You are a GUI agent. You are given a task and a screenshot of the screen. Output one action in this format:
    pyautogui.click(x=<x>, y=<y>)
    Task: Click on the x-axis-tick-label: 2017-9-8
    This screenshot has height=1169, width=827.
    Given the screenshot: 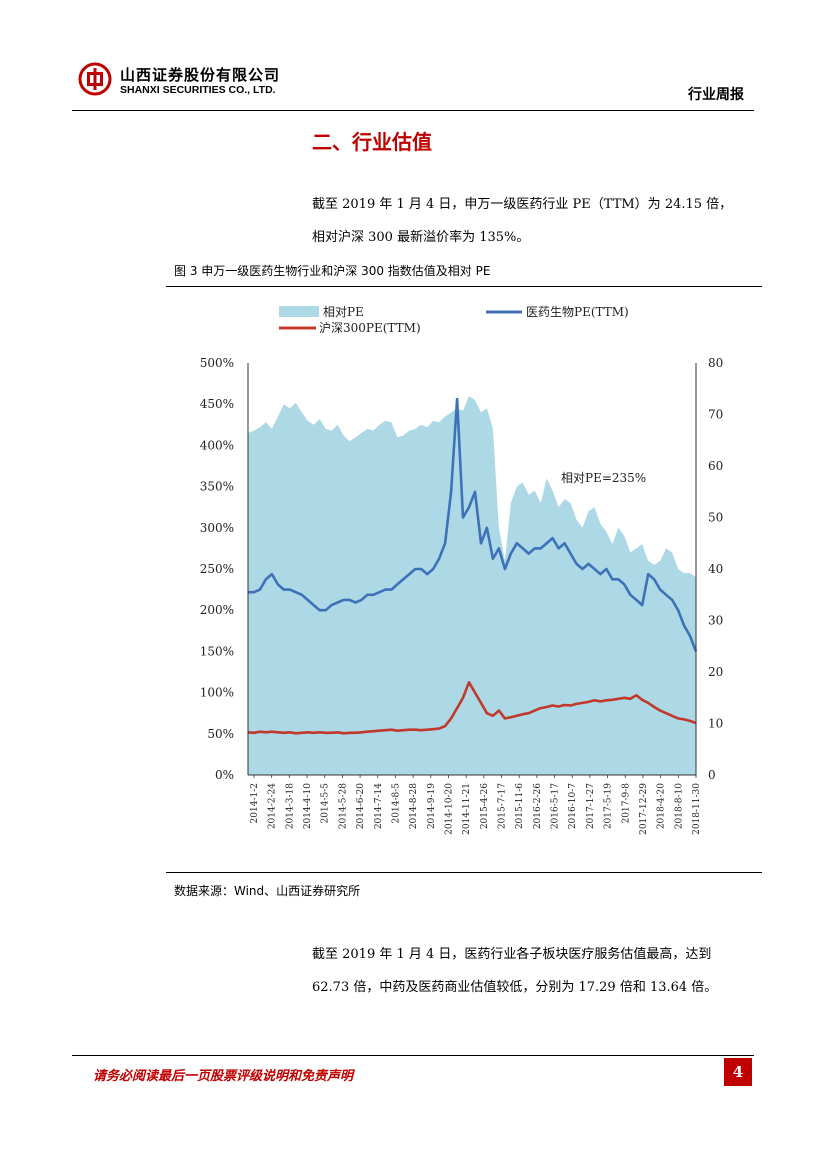 What is the action you would take?
    pyautogui.click(x=626, y=803)
    